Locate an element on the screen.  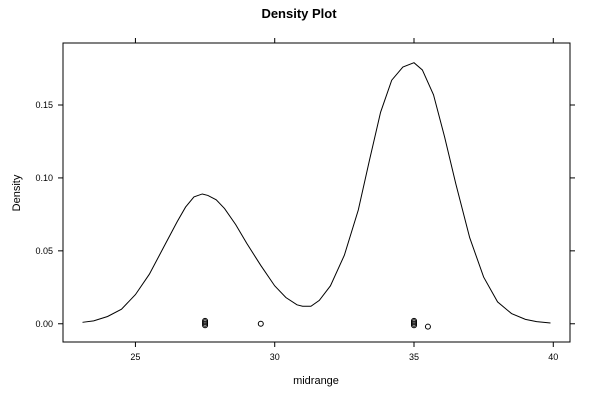
x-tick-label: 40 is located at coordinates (553, 357).